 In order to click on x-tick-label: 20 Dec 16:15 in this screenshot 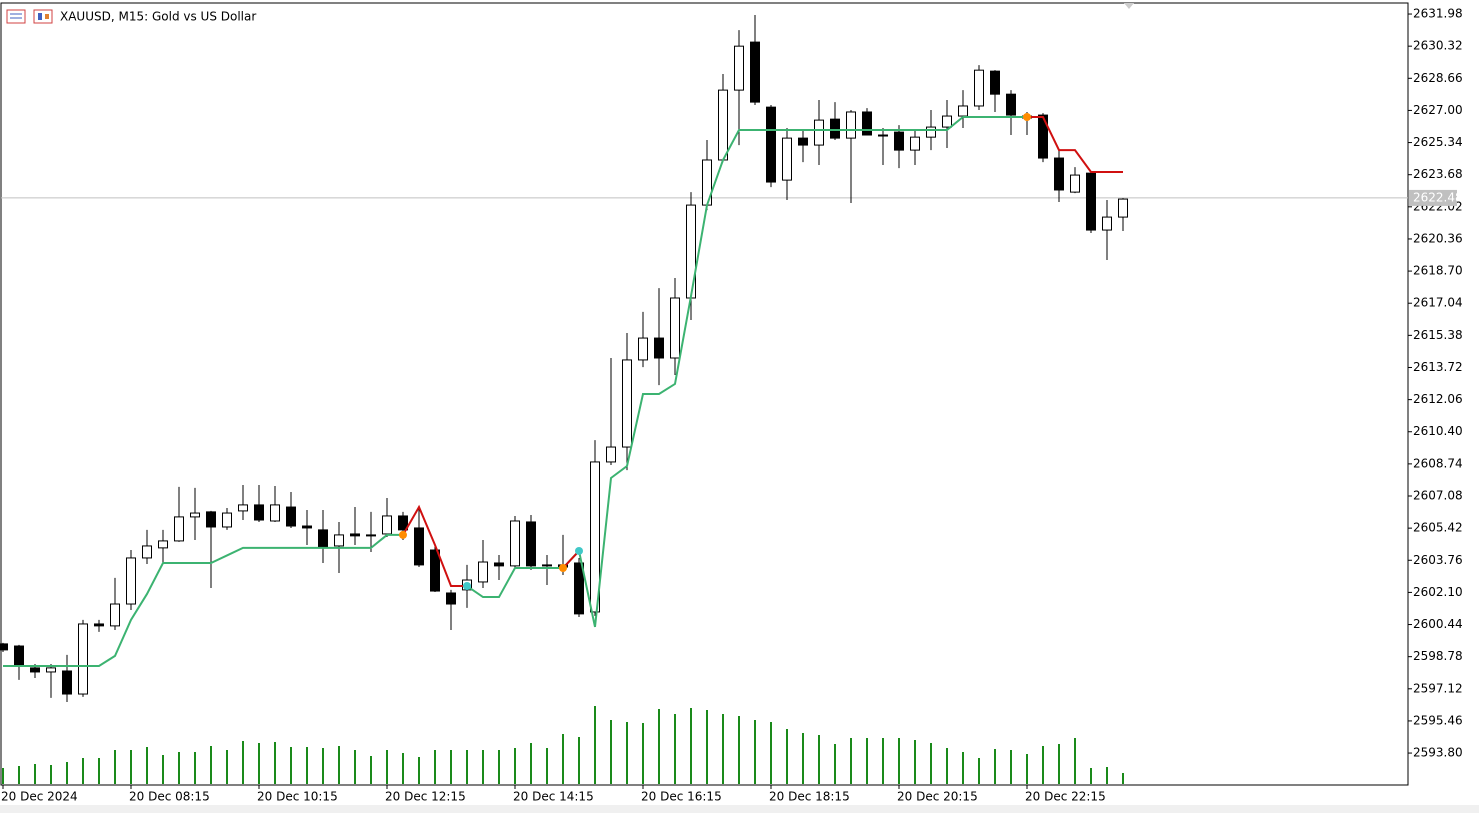, I will do `click(681, 797)`.